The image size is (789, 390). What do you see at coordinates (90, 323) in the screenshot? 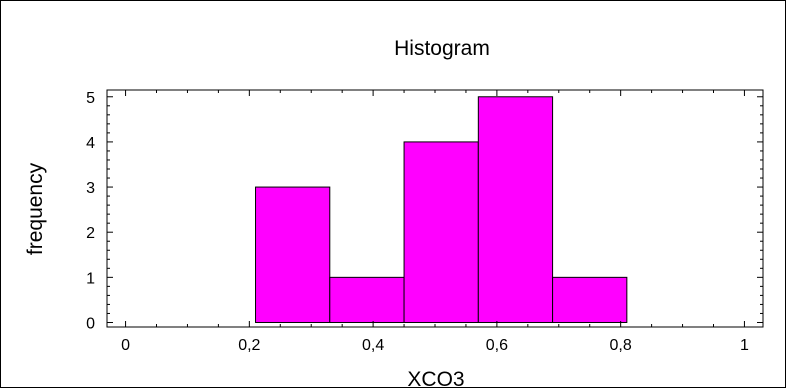
I see `y-tick-label: 0` at bounding box center [90, 323].